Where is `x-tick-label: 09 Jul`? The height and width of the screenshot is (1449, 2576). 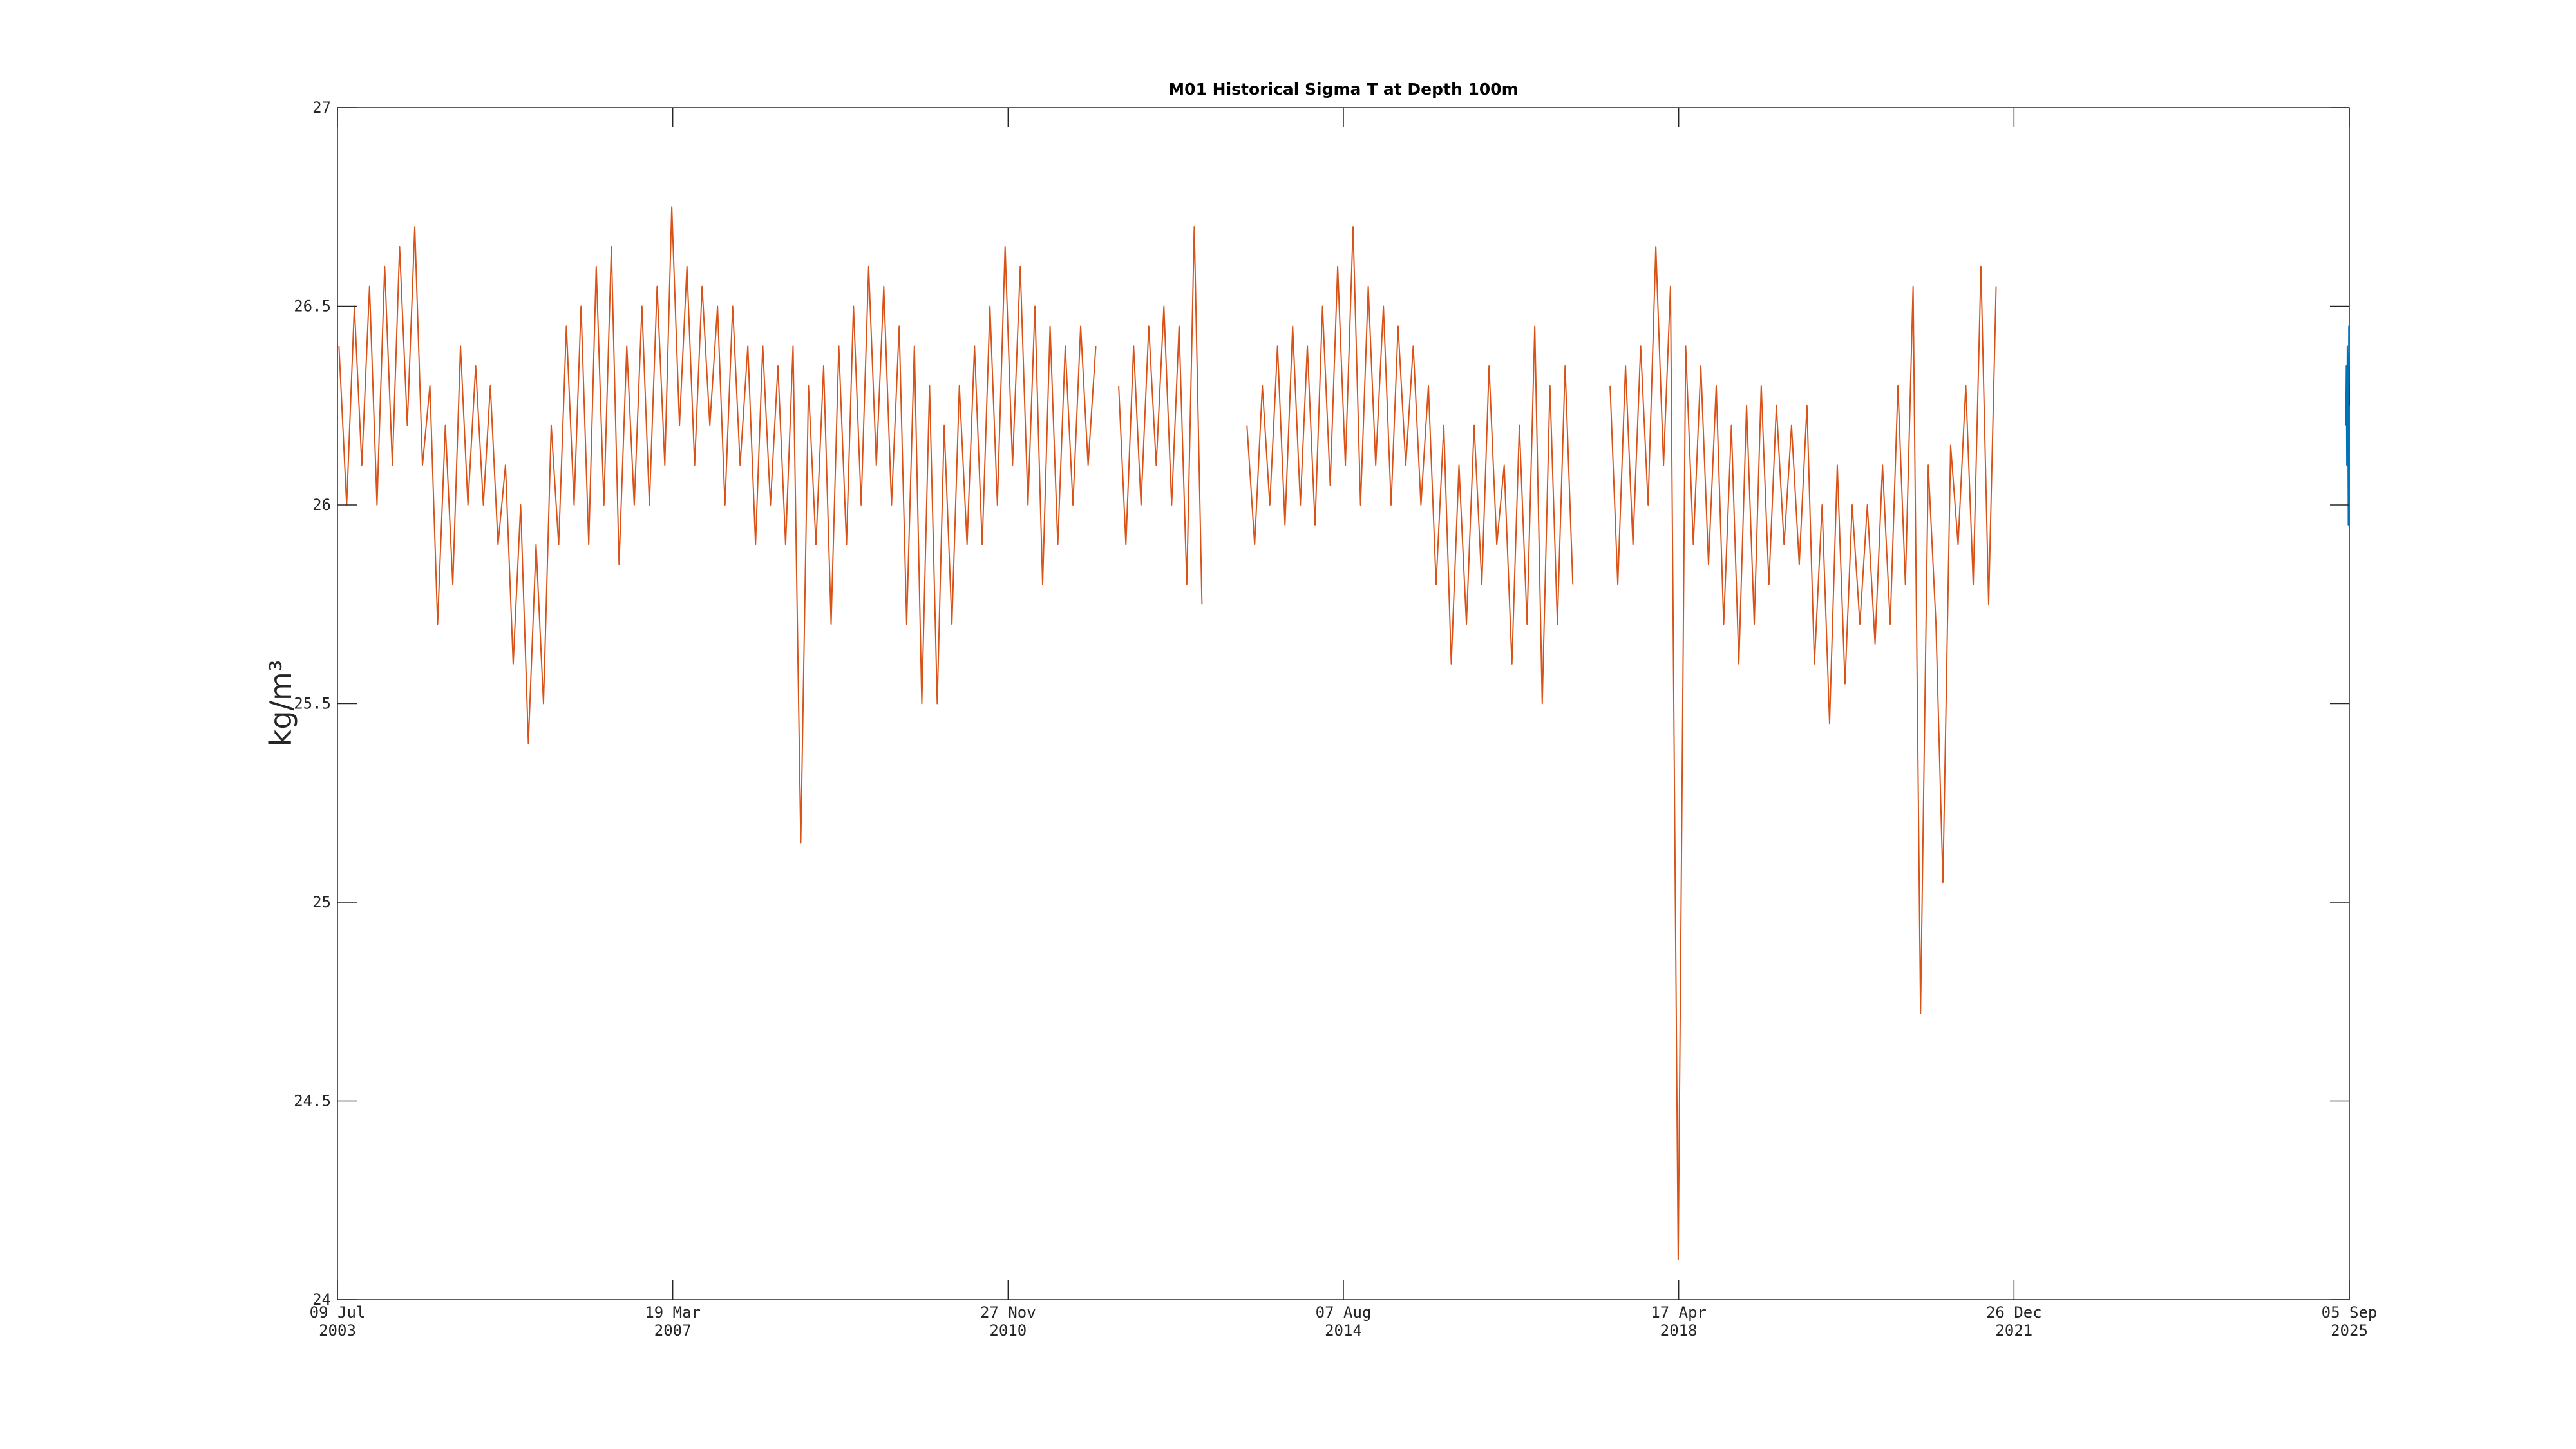 x-tick-label: 09 Jul is located at coordinates (338, 1312).